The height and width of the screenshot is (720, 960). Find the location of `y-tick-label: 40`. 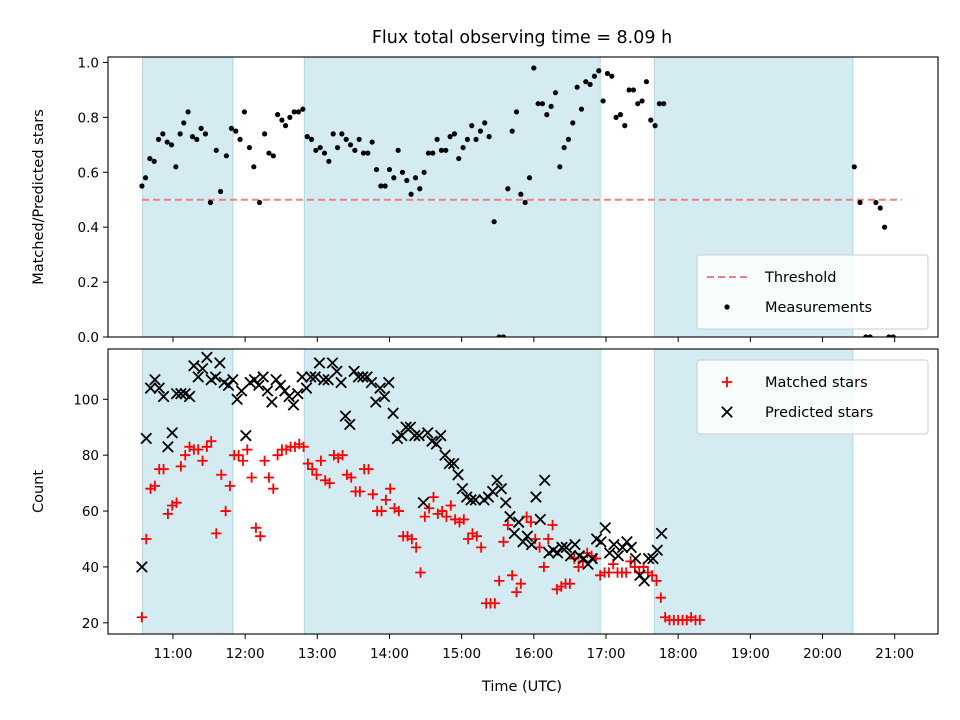

y-tick-label: 40 is located at coordinates (90, 568).